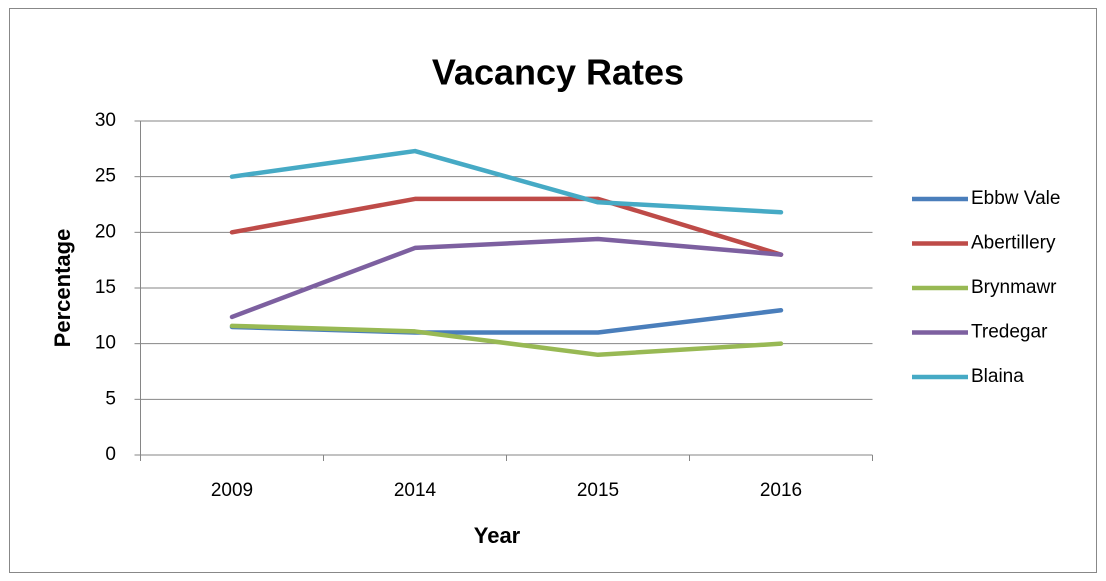  What do you see at coordinates (598, 490) in the screenshot?
I see `x-tick-label: 2015` at bounding box center [598, 490].